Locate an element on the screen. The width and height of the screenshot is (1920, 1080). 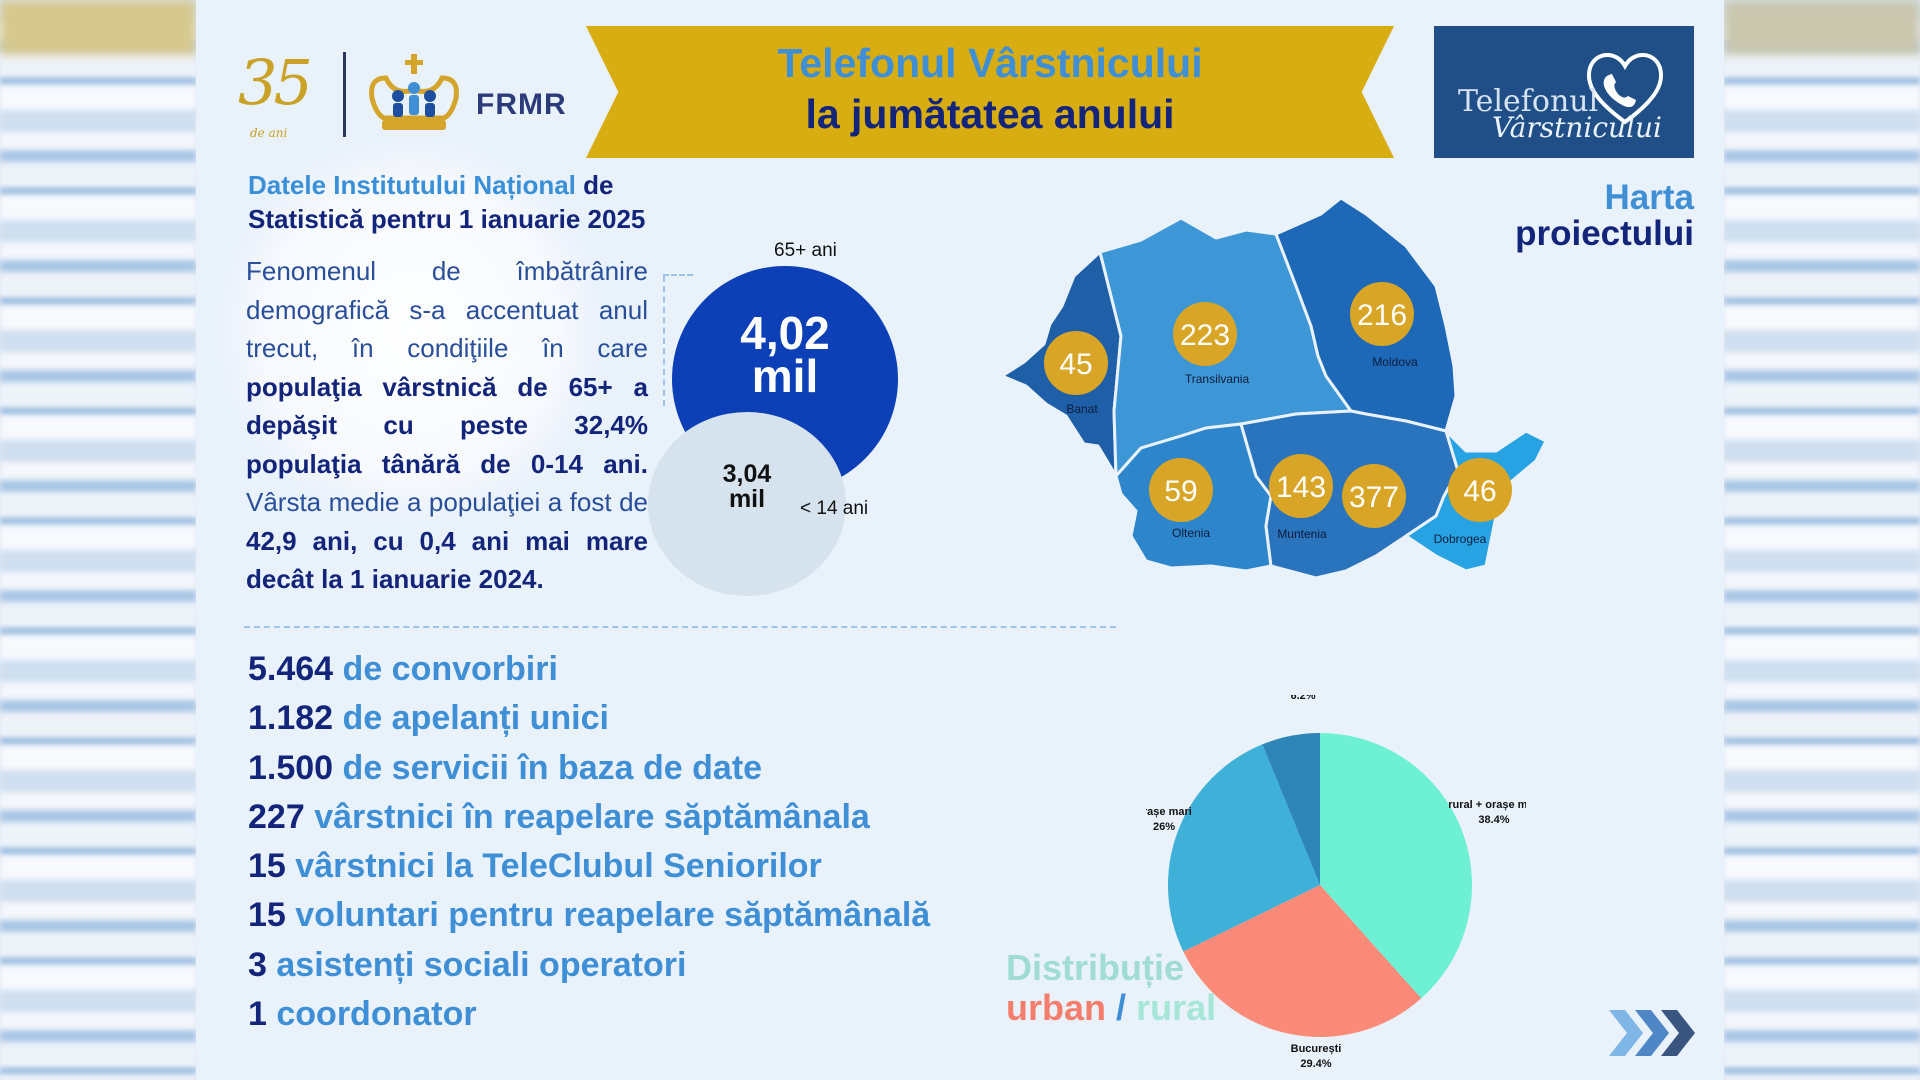
region-value: 59 is located at coordinates (1180, 491).